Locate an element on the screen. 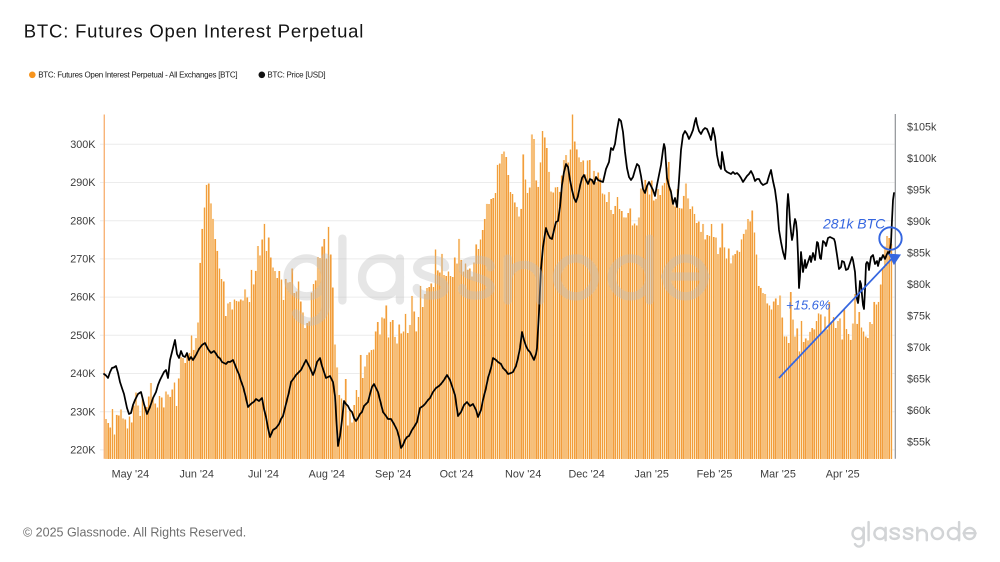 This screenshot has width=1000, height=562. svg-text: $60k is located at coordinates (919, 411).